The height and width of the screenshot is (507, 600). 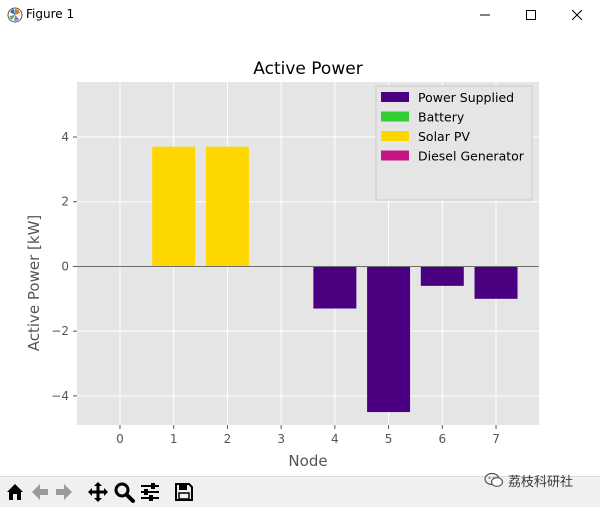 I want to click on home-icon, so click(x=15, y=492).